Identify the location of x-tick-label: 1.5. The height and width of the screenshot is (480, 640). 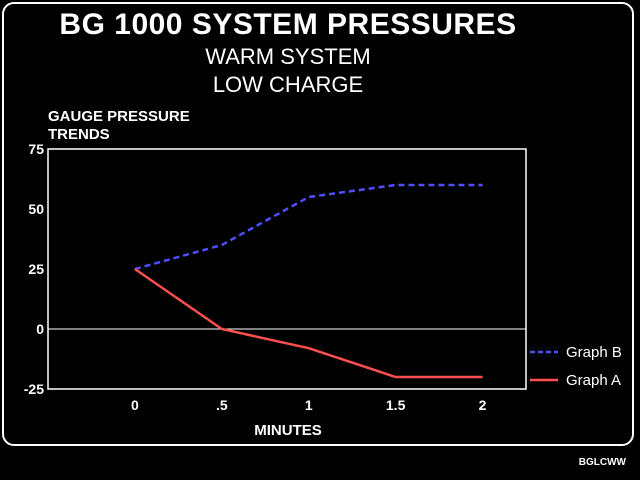
(396, 405).